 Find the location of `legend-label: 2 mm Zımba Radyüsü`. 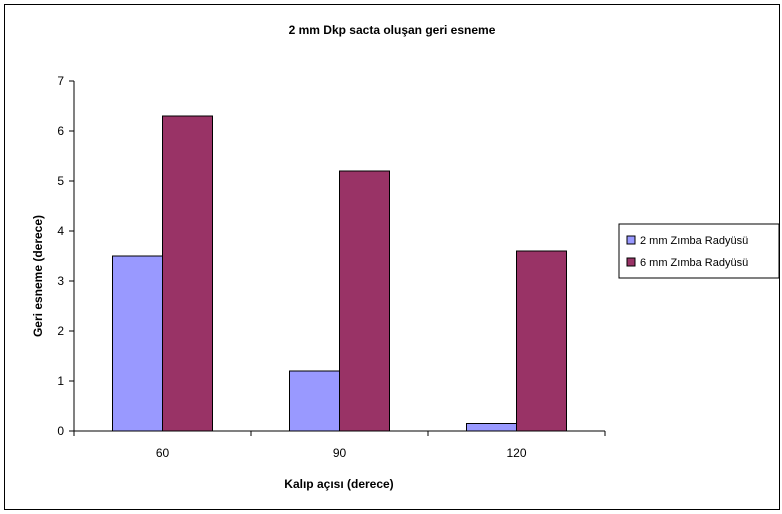

legend-label: 2 mm Zımba Radyüsü is located at coordinates (694, 241).